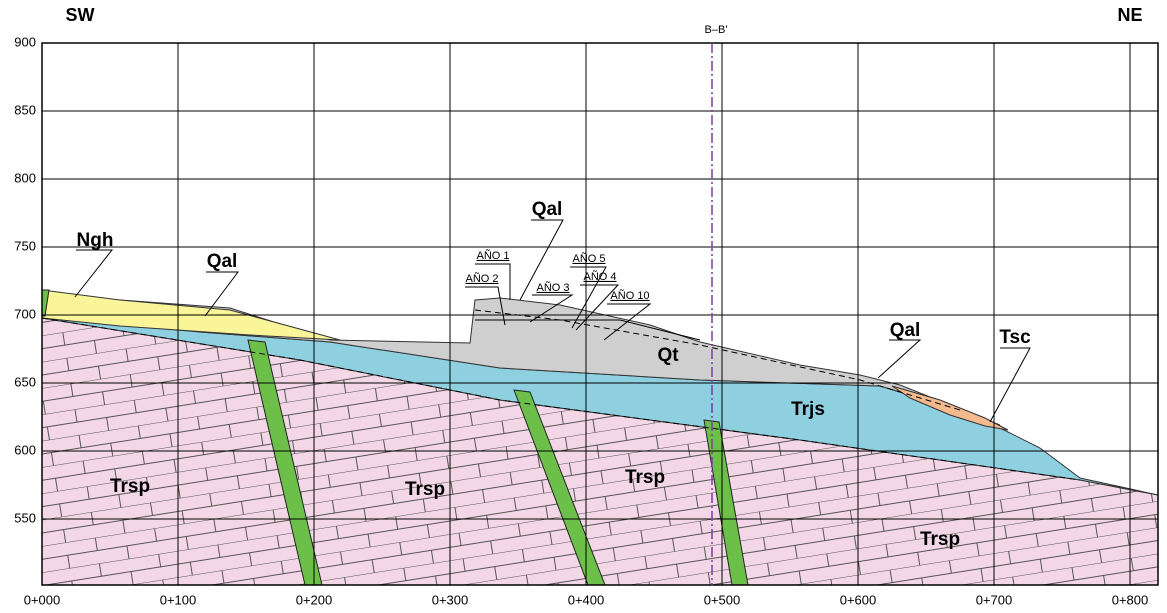  Describe the element at coordinates (808, 409) in the screenshot. I see `unit-label: Trjs` at that location.